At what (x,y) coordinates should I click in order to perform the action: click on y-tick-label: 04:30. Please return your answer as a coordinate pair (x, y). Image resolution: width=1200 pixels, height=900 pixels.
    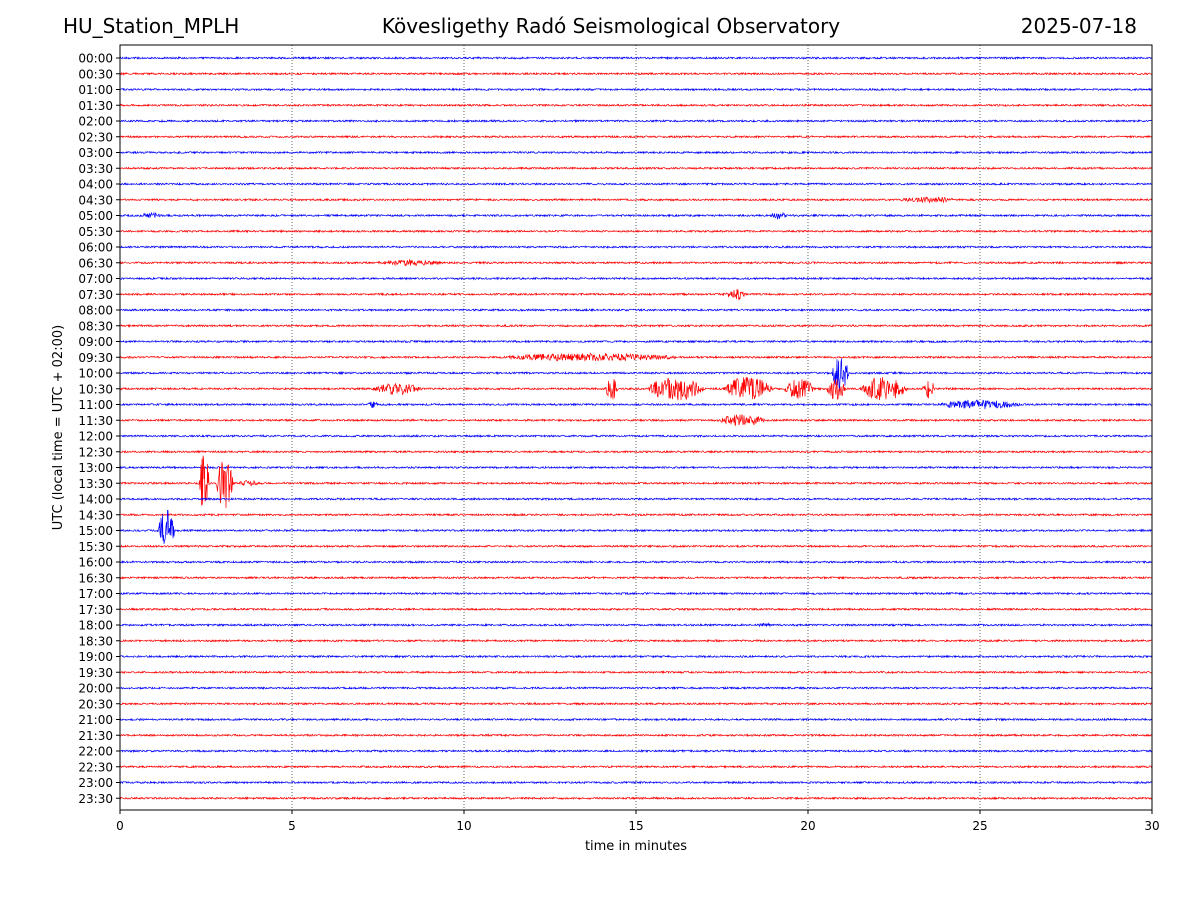
    Looking at the image, I should click on (95, 200).